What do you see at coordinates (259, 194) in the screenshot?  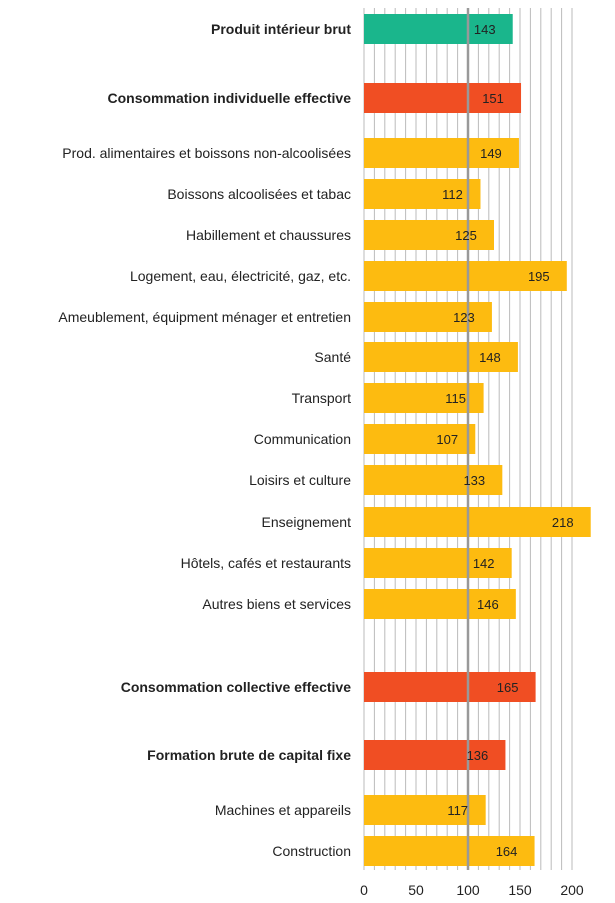 I see `category-label: Boissons alcoolisées et tabac` at bounding box center [259, 194].